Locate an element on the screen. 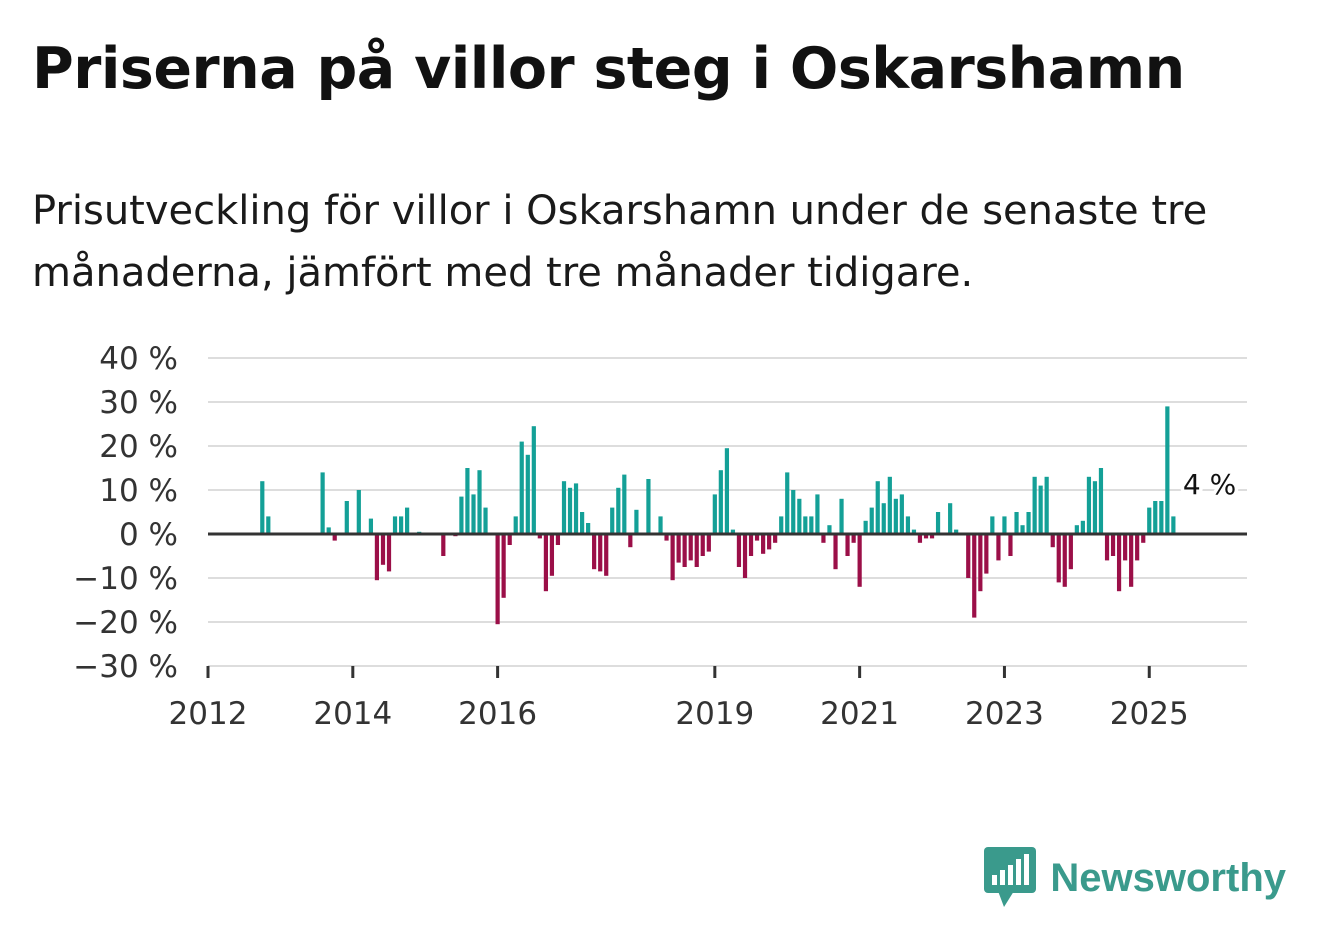  brand-name: Newsworthy is located at coordinates (1168, 877).